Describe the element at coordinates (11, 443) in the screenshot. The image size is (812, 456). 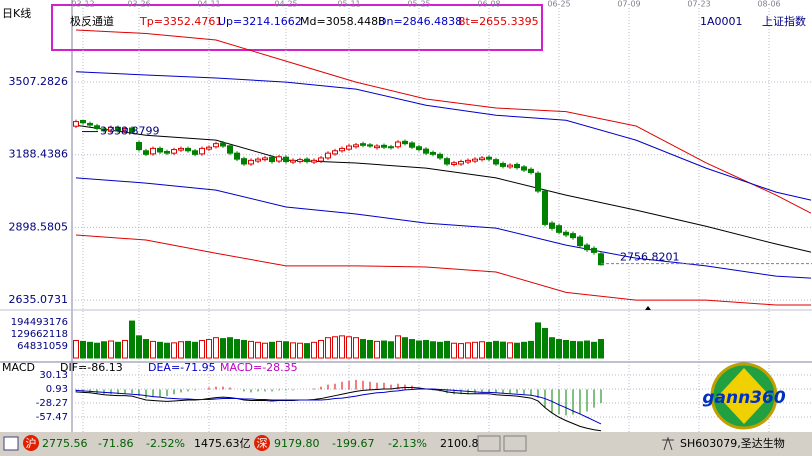
I see `grid-icon` at that location.